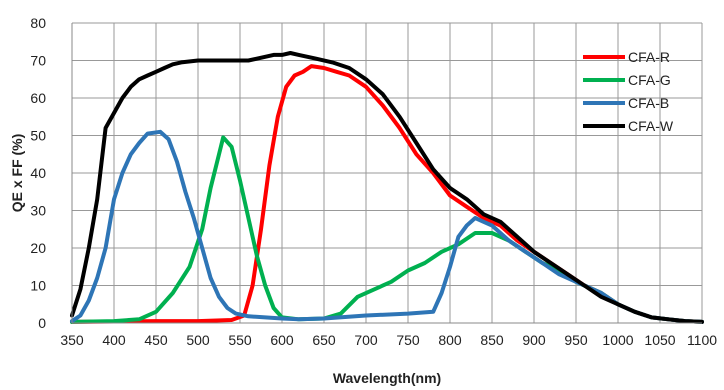 This screenshot has height=390, width=724. What do you see at coordinates (649, 80) in the screenshot?
I see `legend-label-cfa-g: CFA-G` at bounding box center [649, 80].